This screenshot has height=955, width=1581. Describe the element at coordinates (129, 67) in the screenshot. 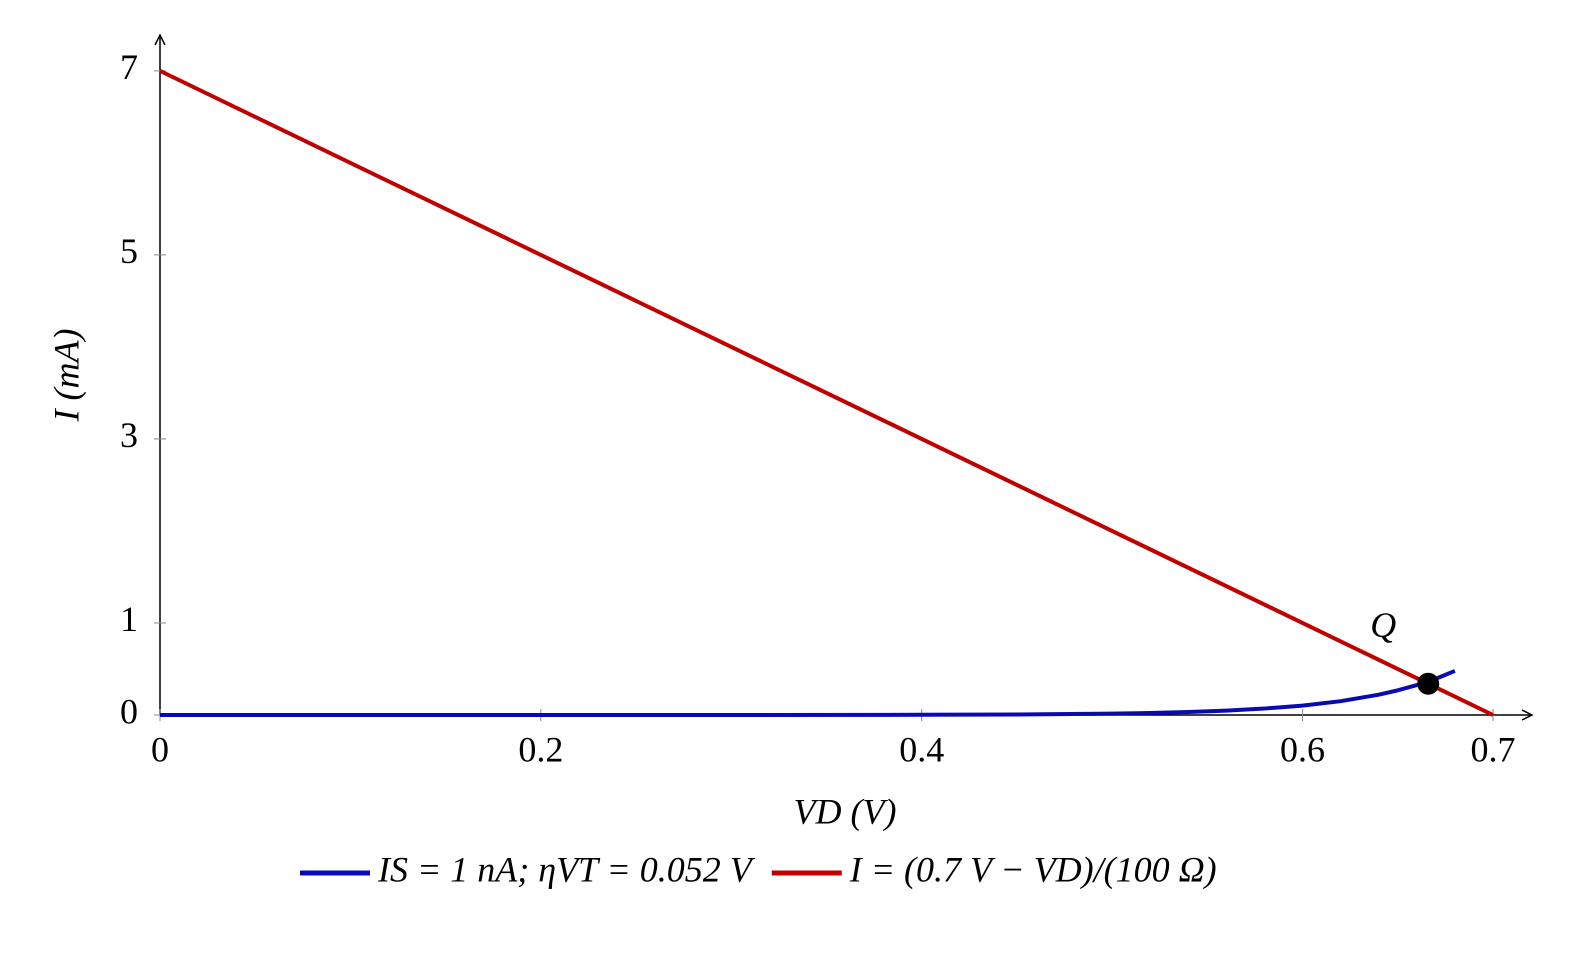

I see `y-tick-label: 7` at that location.